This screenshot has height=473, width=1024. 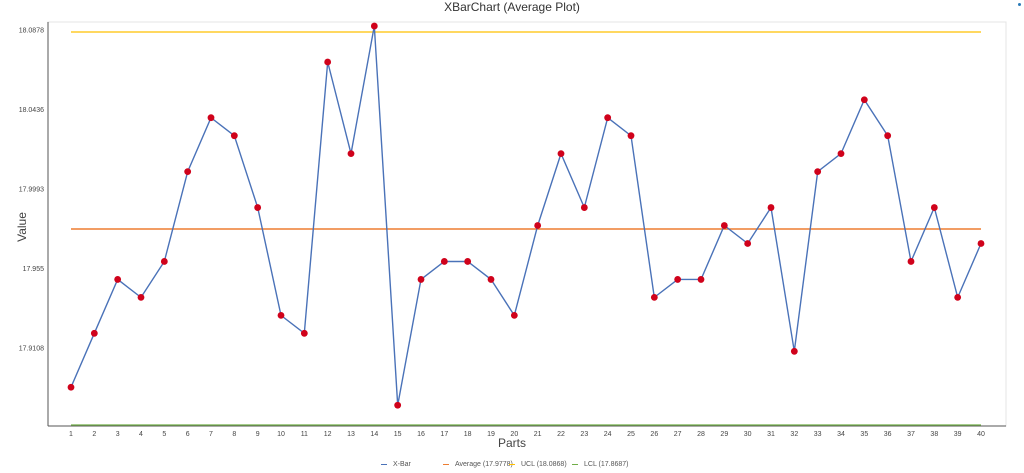 What do you see at coordinates (934, 434) in the screenshot?
I see `x-tick-label: 38` at bounding box center [934, 434].